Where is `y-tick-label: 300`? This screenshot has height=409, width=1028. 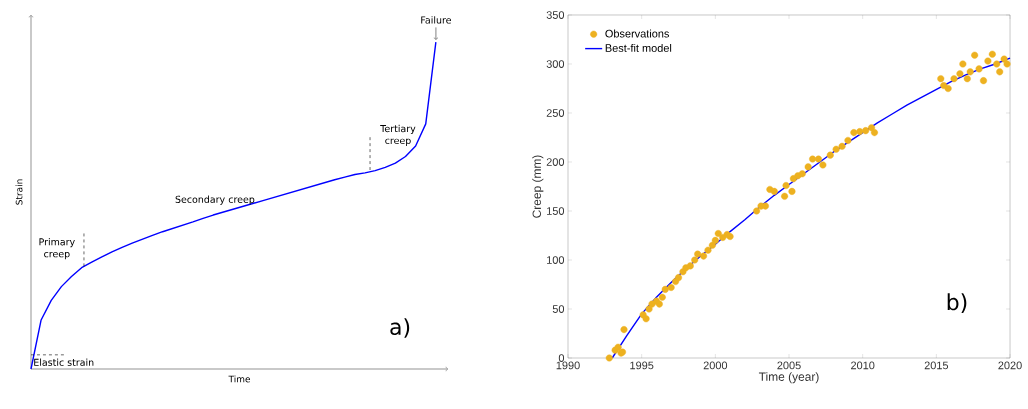
y-tick-label: 300 is located at coordinates (555, 64).